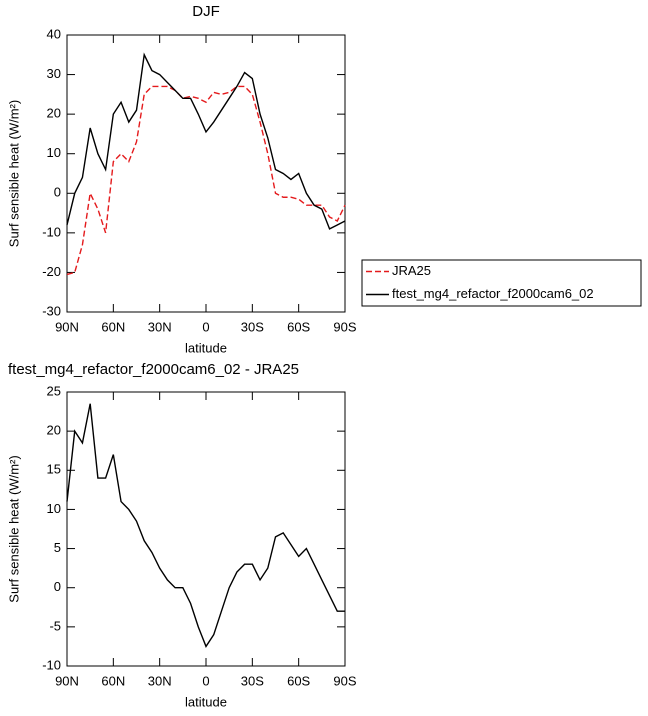 The image size is (648, 716). Describe the element at coordinates (206, 11) in the screenshot. I see `chart-title: DJF` at that location.